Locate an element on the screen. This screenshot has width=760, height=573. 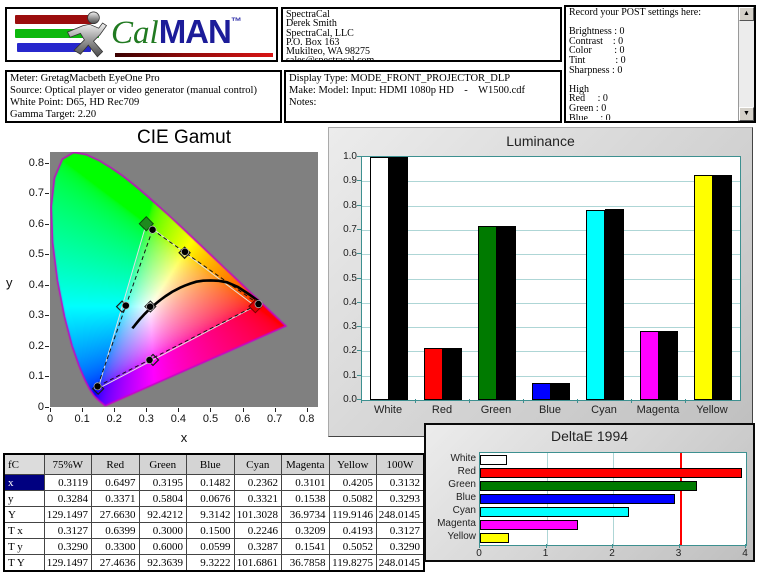
scrollbar: ▲ ▼ is located at coordinates (746, 64).